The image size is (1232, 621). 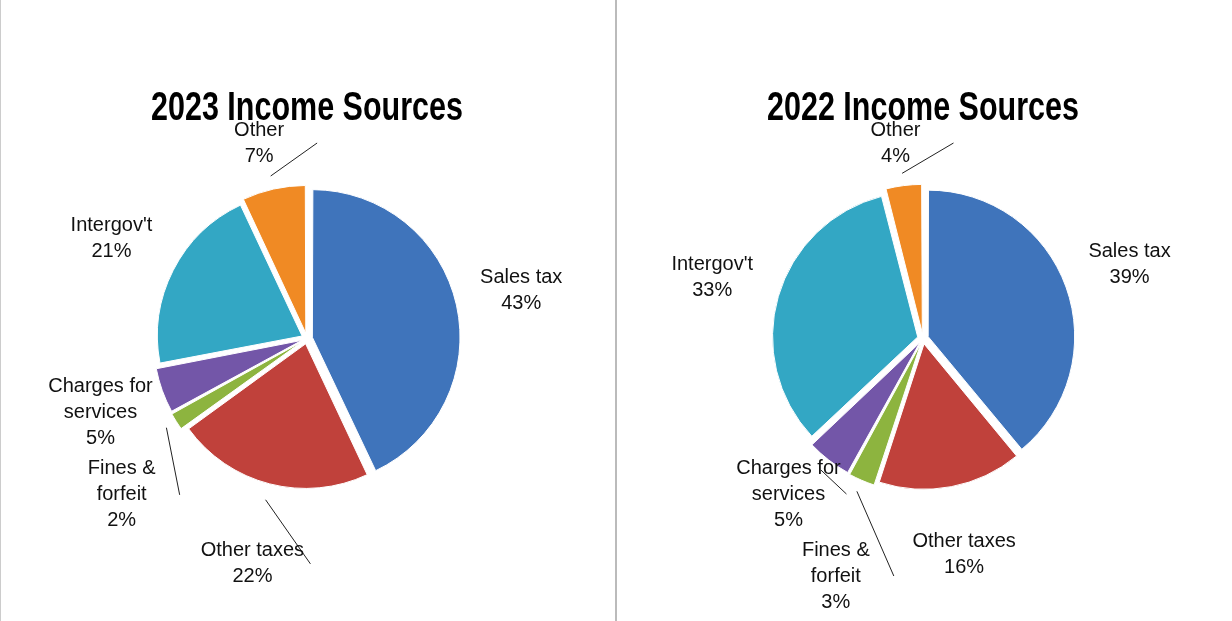 What do you see at coordinates (111, 250) in the screenshot?
I see `data-label: 21%` at bounding box center [111, 250].